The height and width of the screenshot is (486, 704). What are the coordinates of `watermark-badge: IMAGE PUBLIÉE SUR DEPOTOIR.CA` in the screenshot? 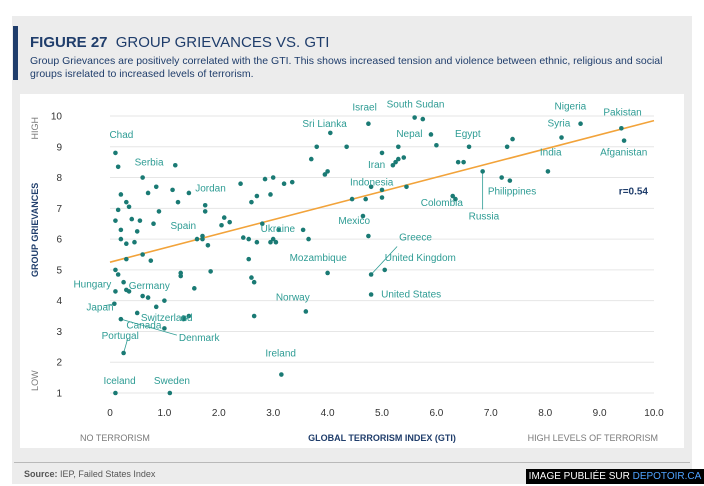 It's located at (615, 476).